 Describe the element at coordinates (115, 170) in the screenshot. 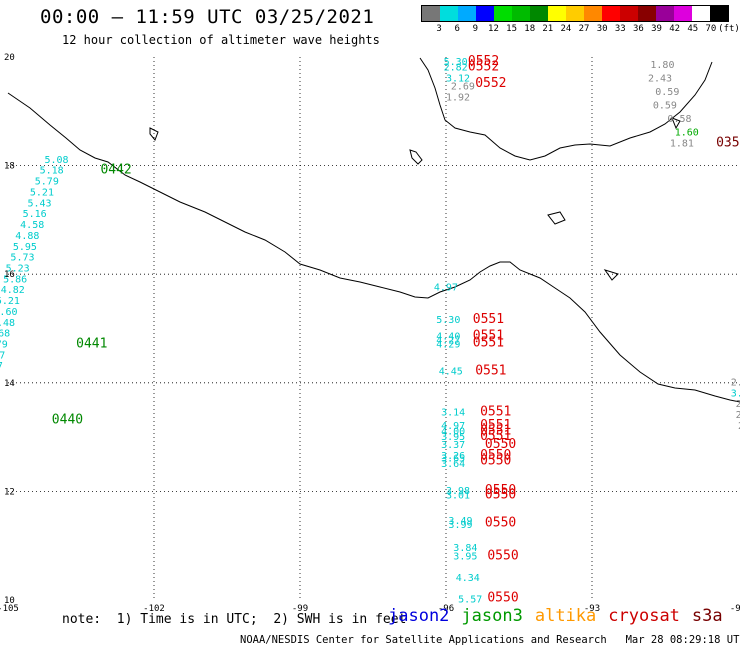

I see `pass-id-label: 0442` at that location.